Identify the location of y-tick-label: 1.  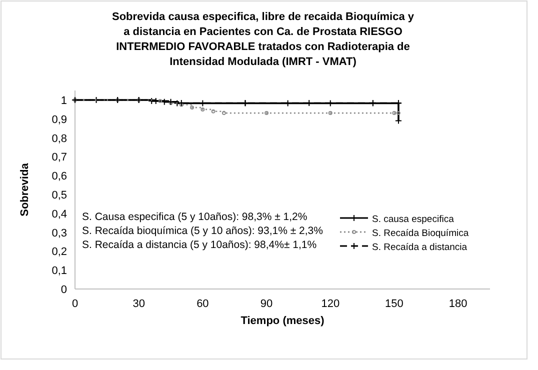
(63, 101).